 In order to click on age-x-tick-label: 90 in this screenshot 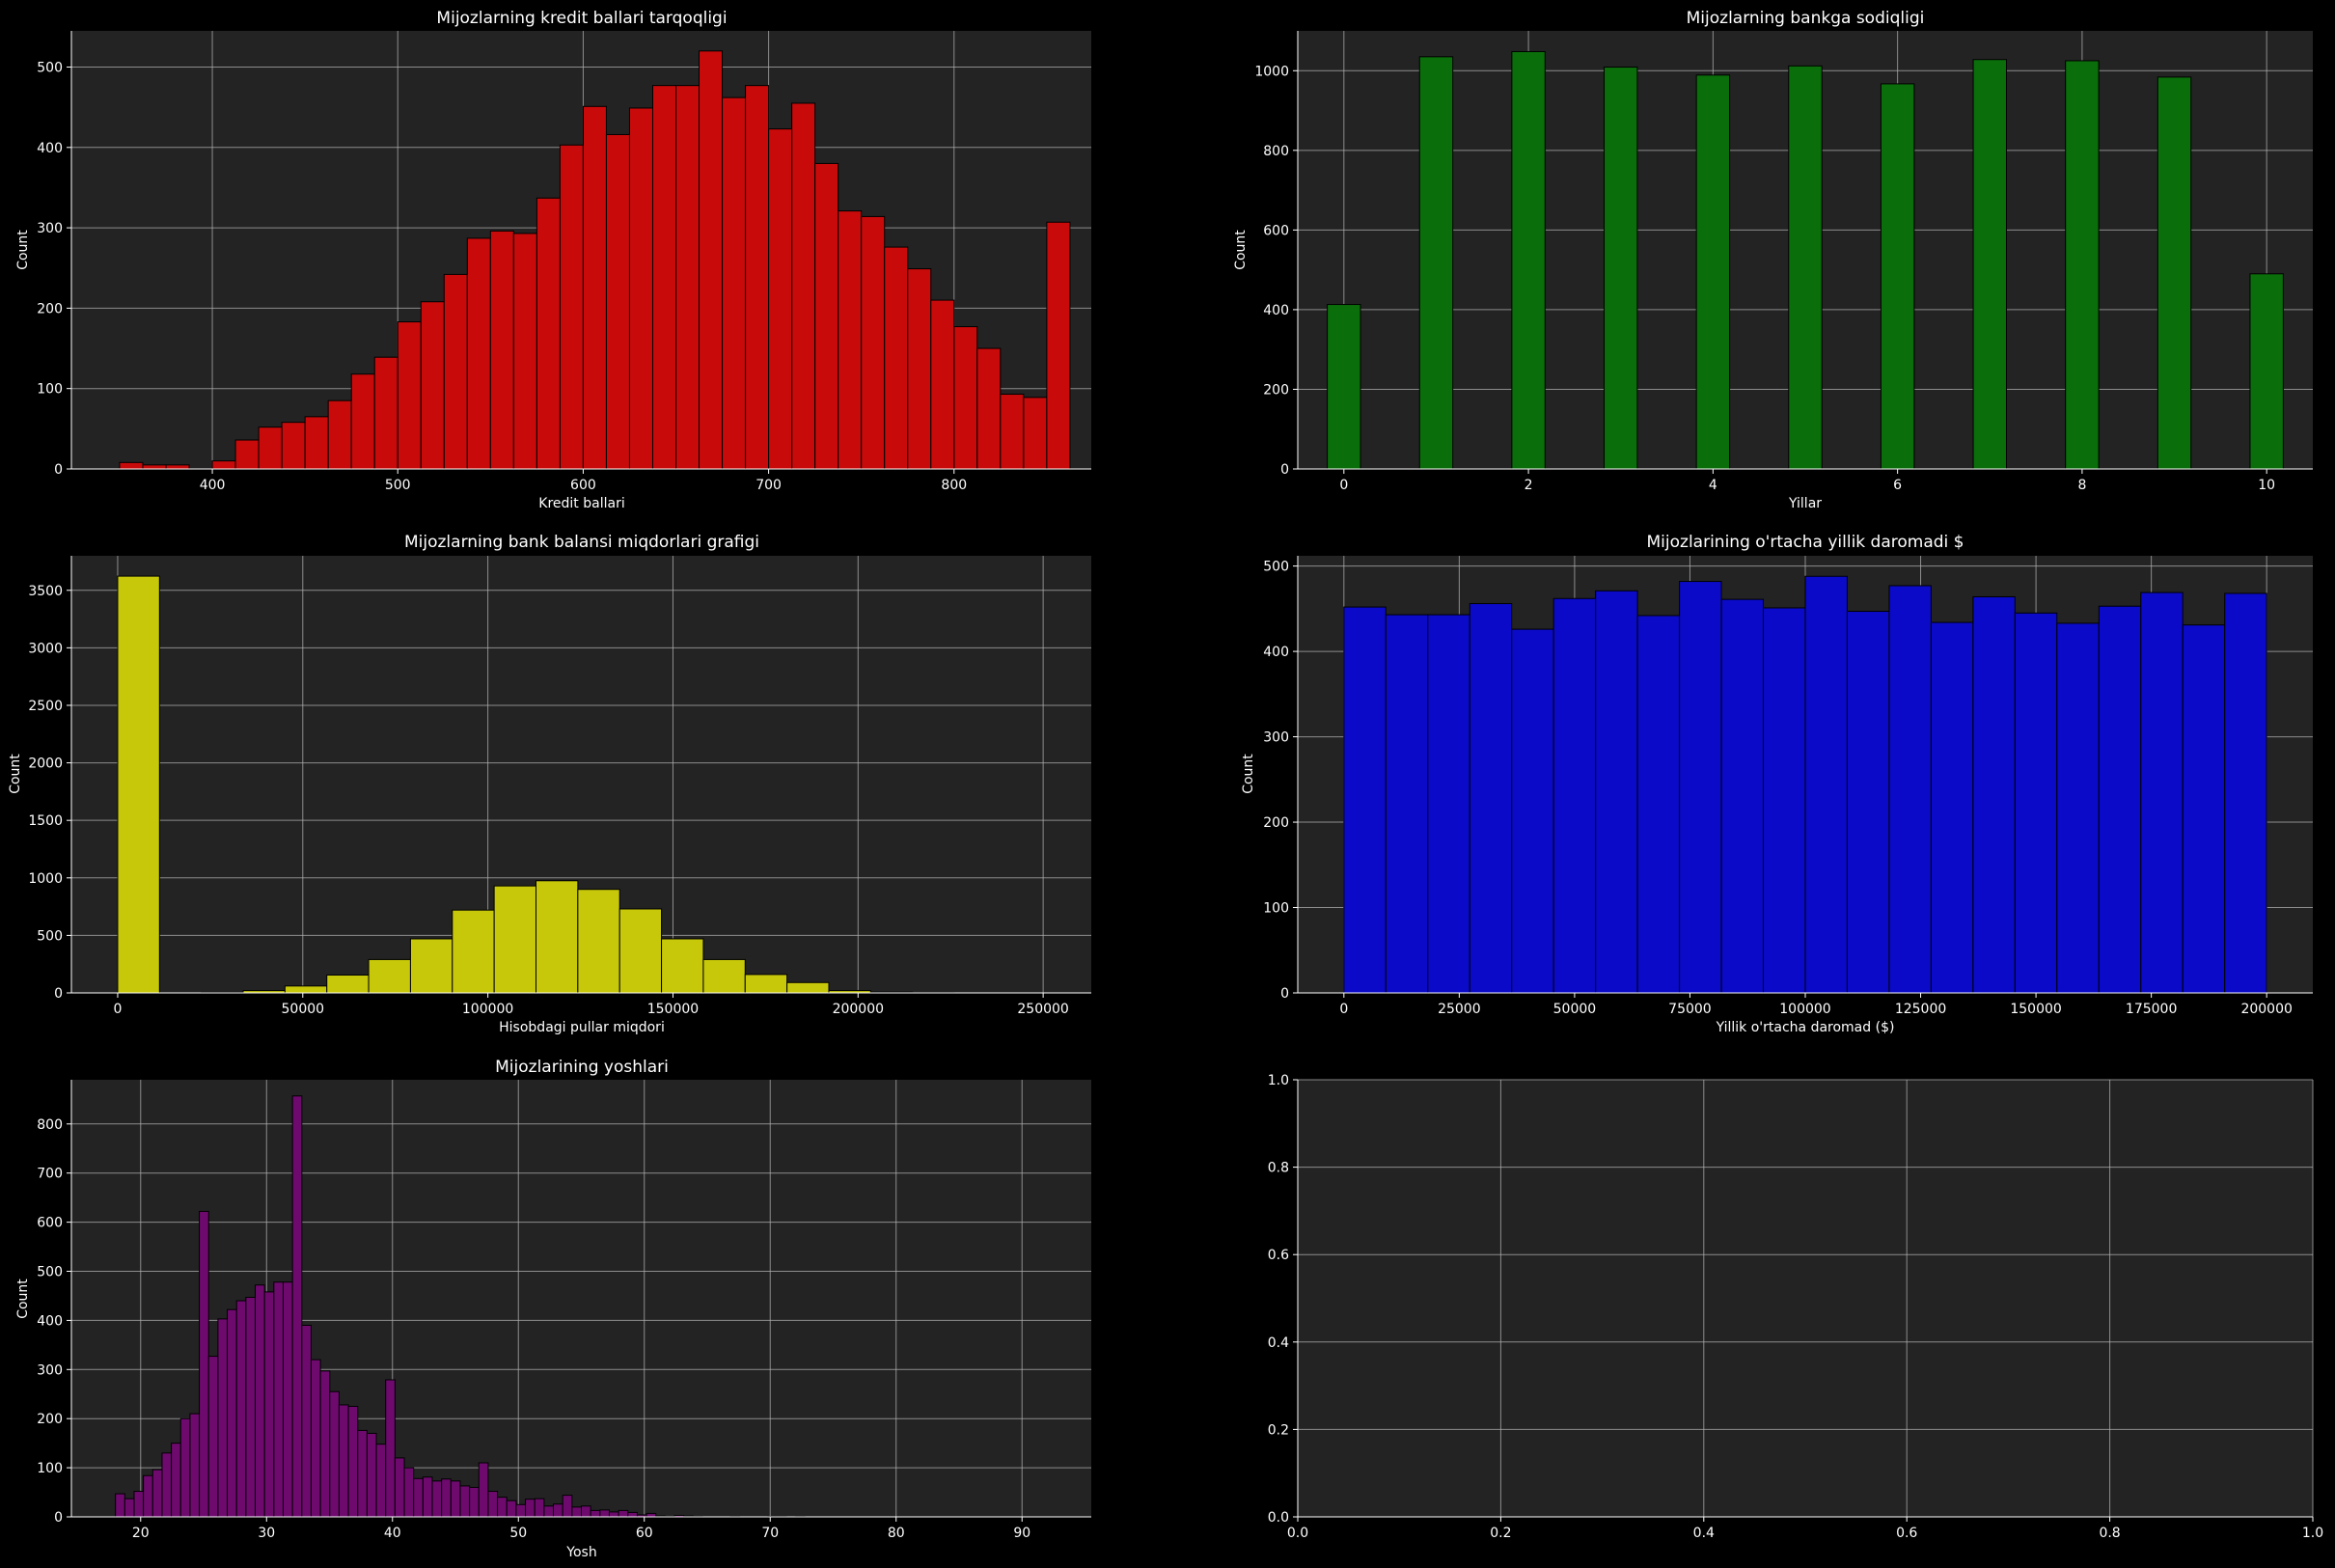, I will do `click(1021, 1533)`.